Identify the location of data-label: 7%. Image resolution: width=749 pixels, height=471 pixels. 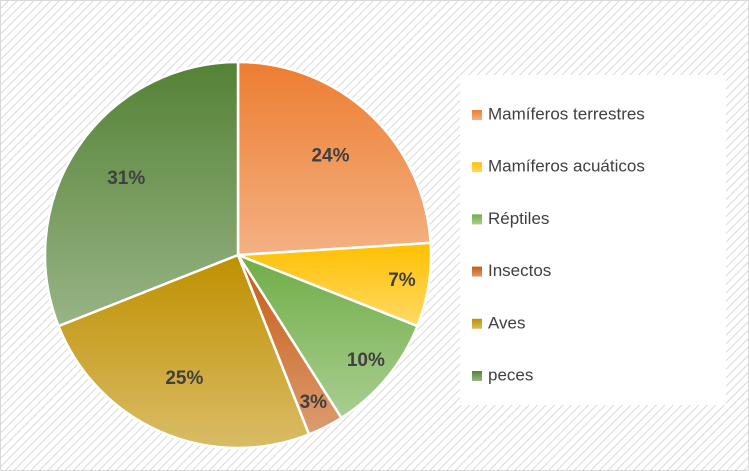
(402, 280).